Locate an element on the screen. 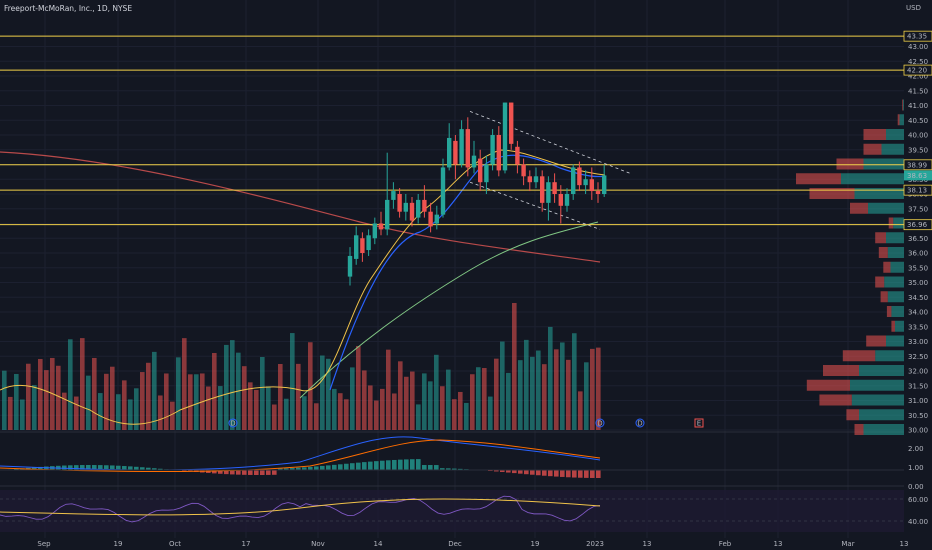 This screenshot has height=550, width=932. candles is located at coordinates (477, 194).